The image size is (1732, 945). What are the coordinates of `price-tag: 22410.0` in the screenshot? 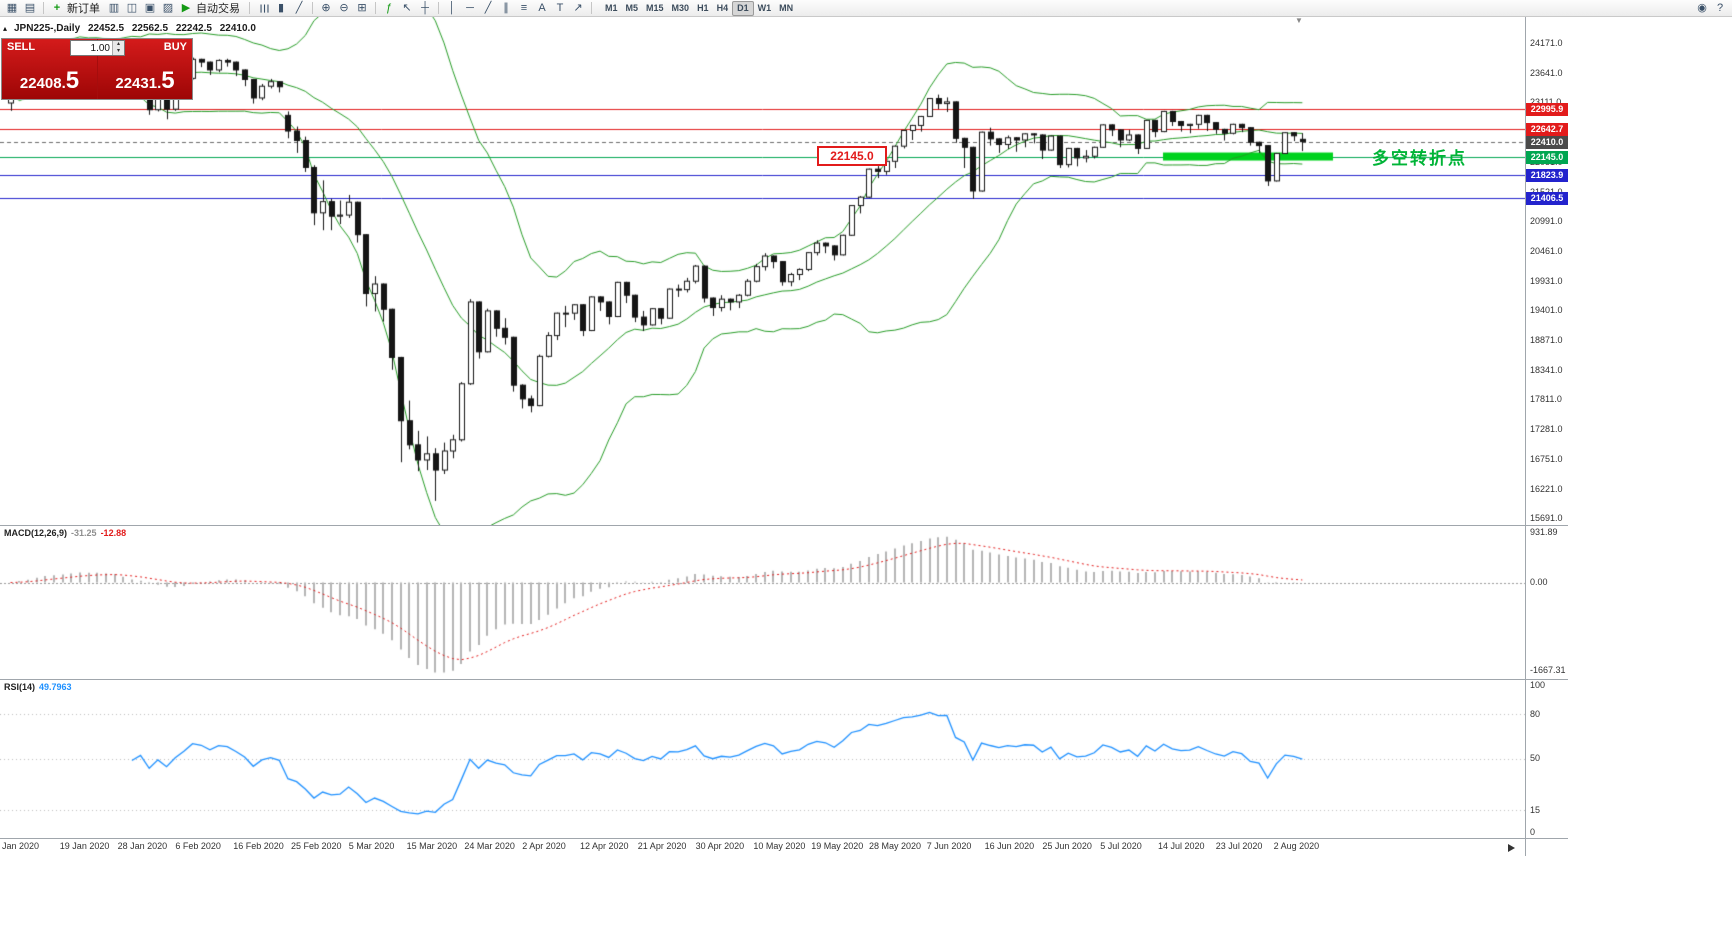 It's located at (1547, 142).